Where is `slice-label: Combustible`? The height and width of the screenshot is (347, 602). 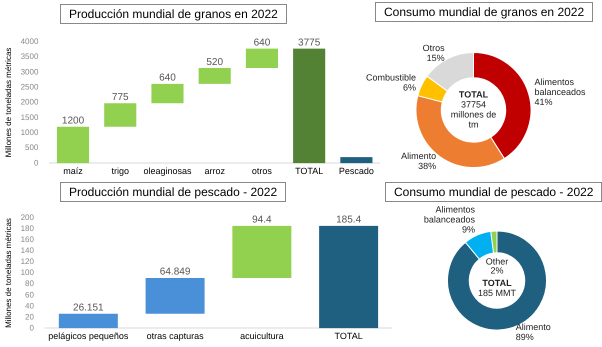 slice-label: Combustible is located at coordinates (391, 77).